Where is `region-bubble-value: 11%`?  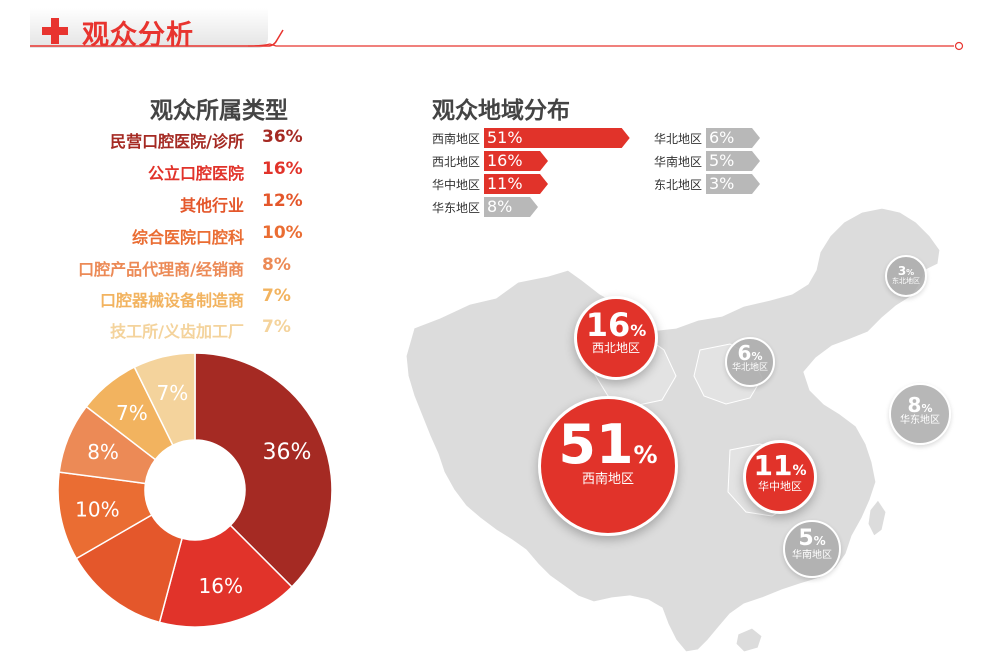
region-bubble-value: 11% is located at coordinates (780, 465).